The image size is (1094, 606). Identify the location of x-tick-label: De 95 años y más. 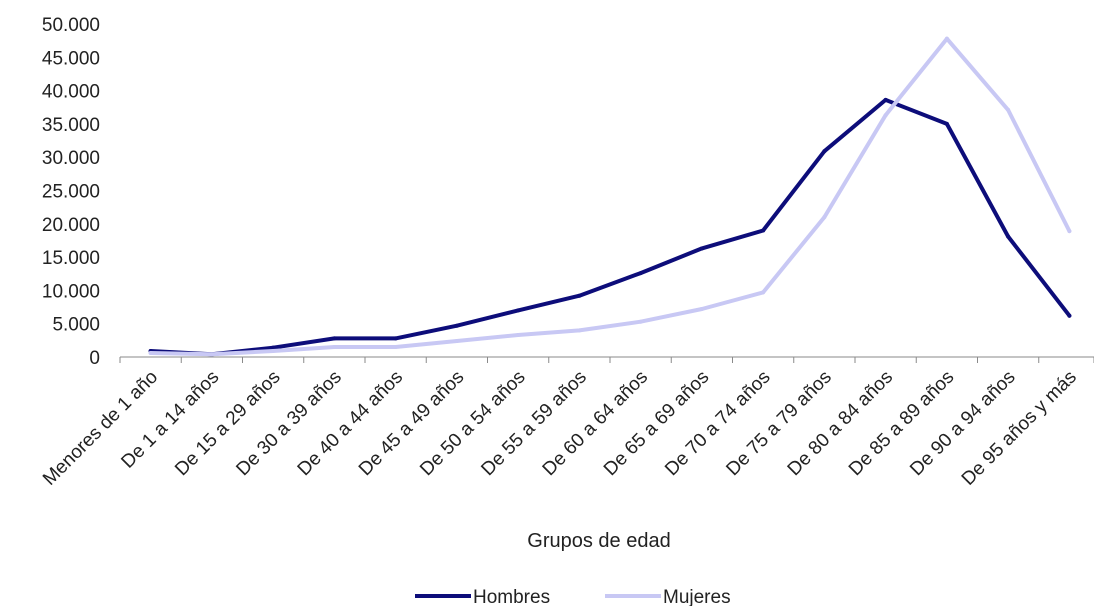
(1019, 428).